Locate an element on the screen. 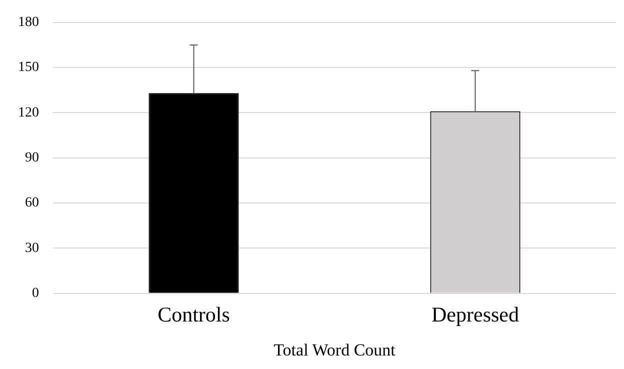 This screenshot has height=369, width=624. y-tick-label: 180 is located at coordinates (28, 22).